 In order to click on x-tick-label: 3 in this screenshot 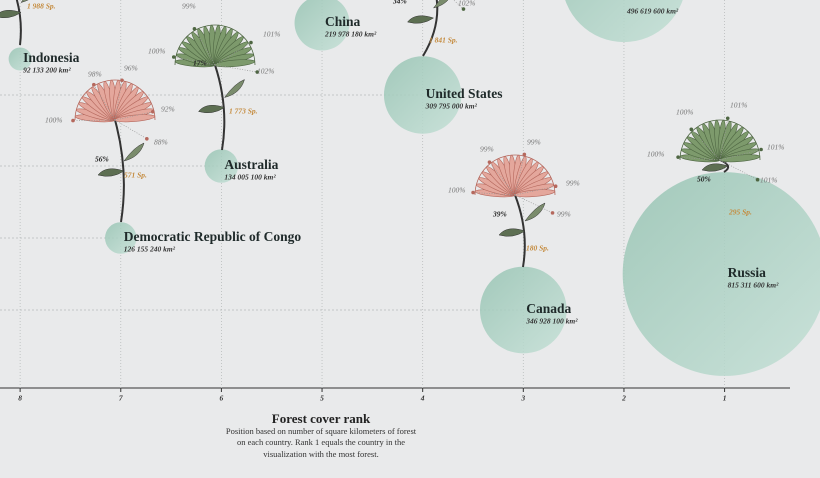, I will do `click(522, 398)`.